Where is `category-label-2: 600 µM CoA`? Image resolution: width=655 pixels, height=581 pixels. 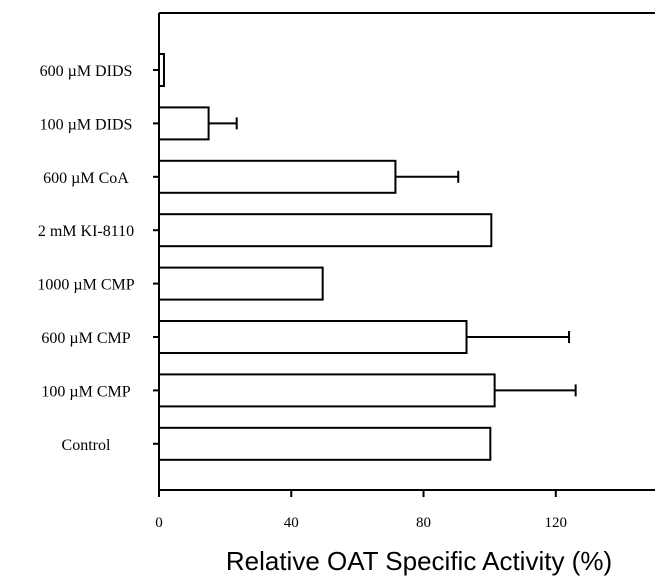 category-label-2: 600 µM CoA is located at coordinates (86, 178).